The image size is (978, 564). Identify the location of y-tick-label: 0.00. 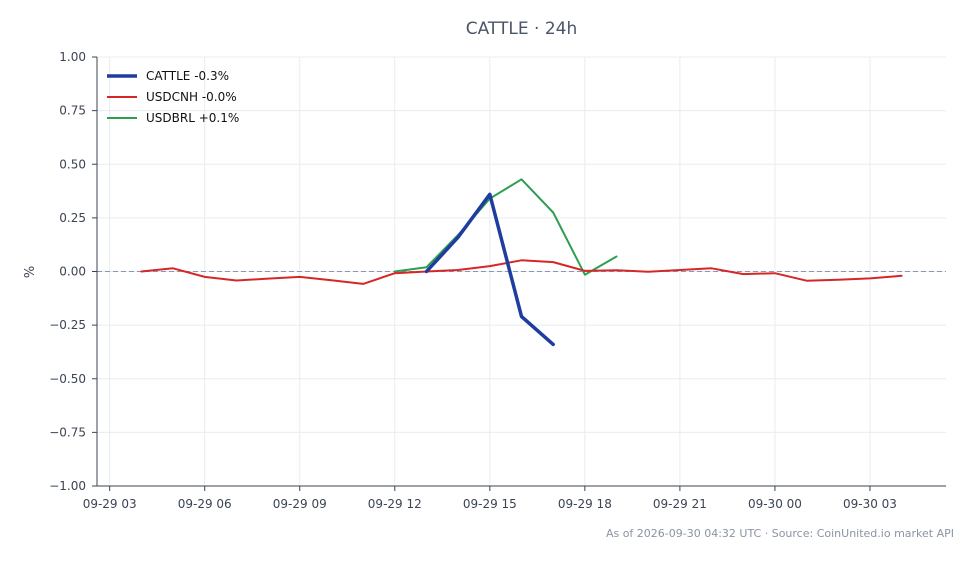
(72, 272).